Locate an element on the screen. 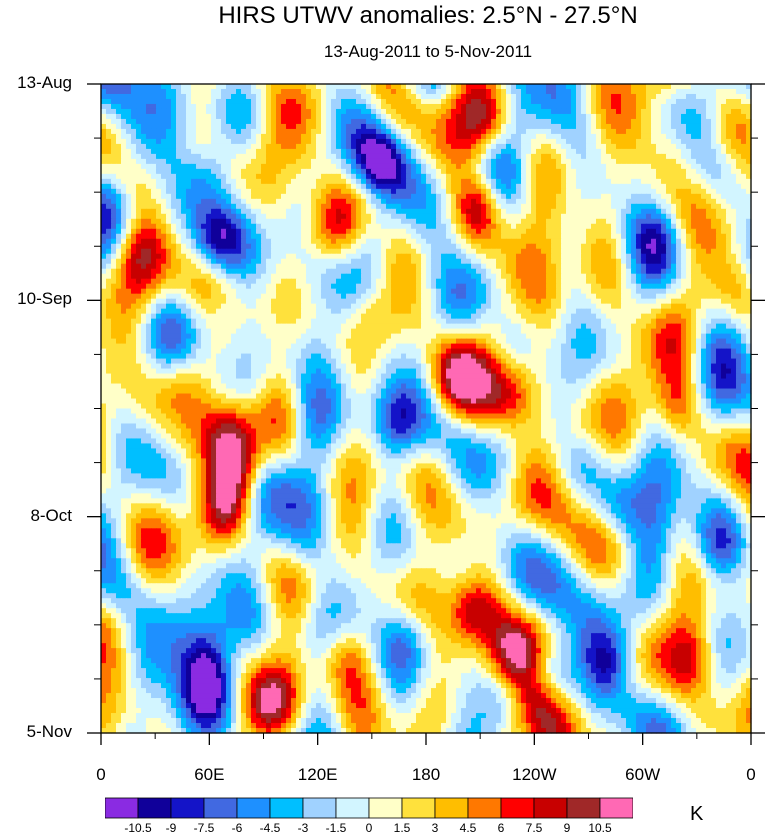  heatmap-cell-2038 is located at coordinates (544, 161).